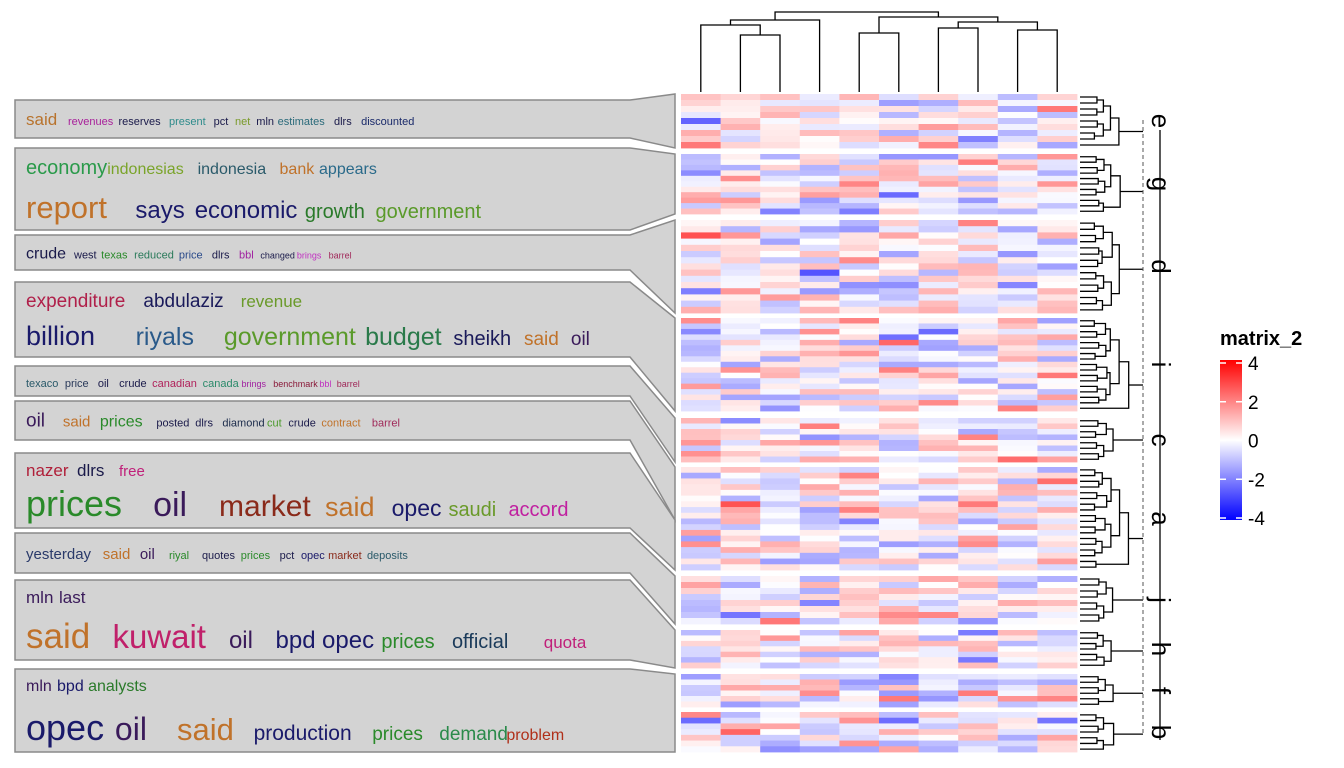 The width and height of the screenshot is (1344, 768). What do you see at coordinates (535, 735) in the screenshot?
I see `word-cloud-word: problem` at bounding box center [535, 735].